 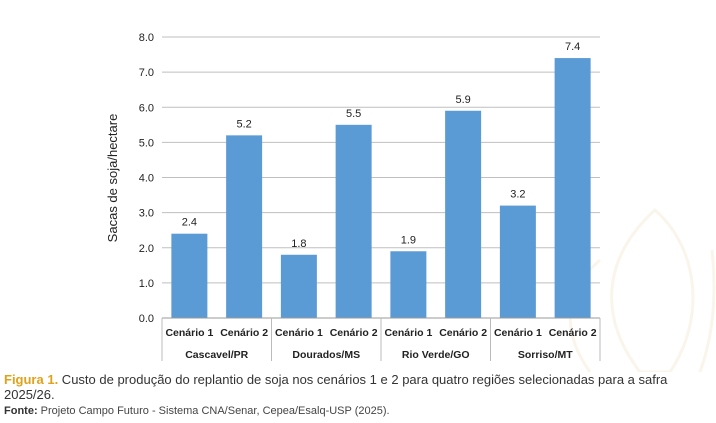 What do you see at coordinates (146, 319) in the screenshot?
I see `y-tick-label: 0.0` at bounding box center [146, 319].